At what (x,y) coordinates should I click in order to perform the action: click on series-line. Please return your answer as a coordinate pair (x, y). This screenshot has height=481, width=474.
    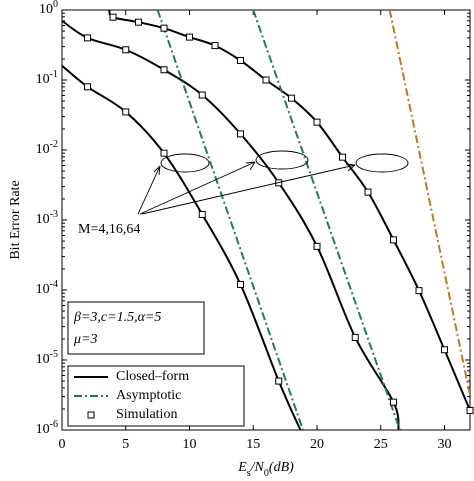
    Looking at the image, I should click on (429, 202).